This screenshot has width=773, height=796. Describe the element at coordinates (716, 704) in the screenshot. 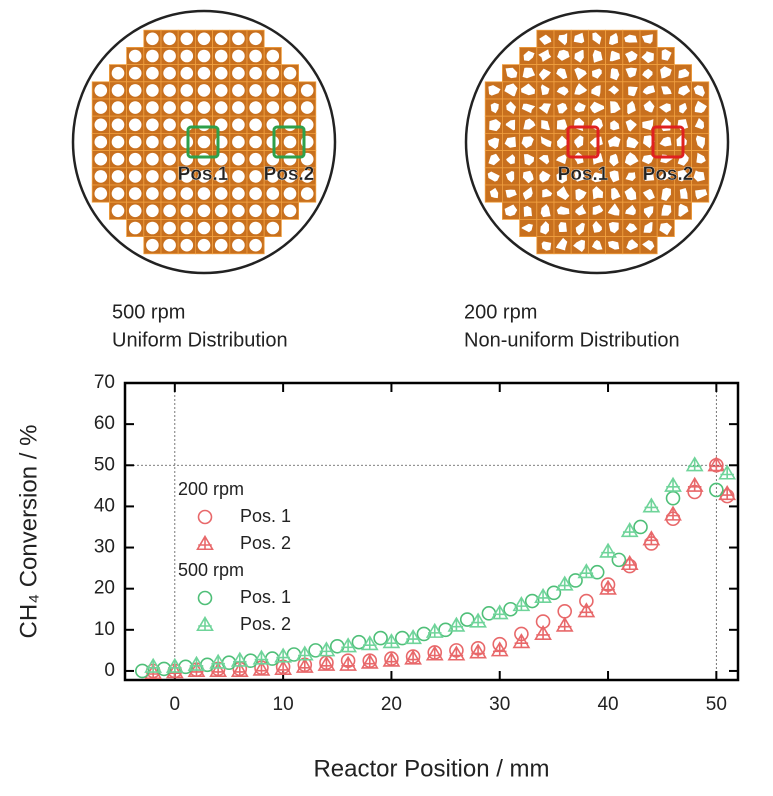

I see `x-tick-label: 50` at that location.